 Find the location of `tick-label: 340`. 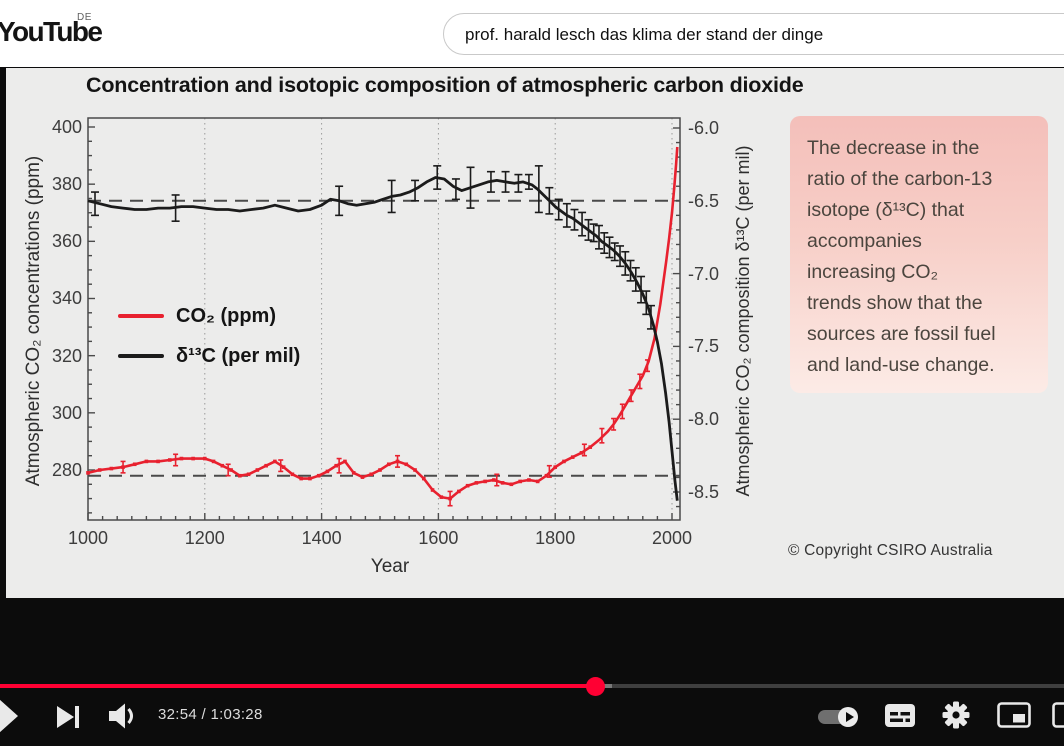

tick-label: 340 is located at coordinates (66, 298).